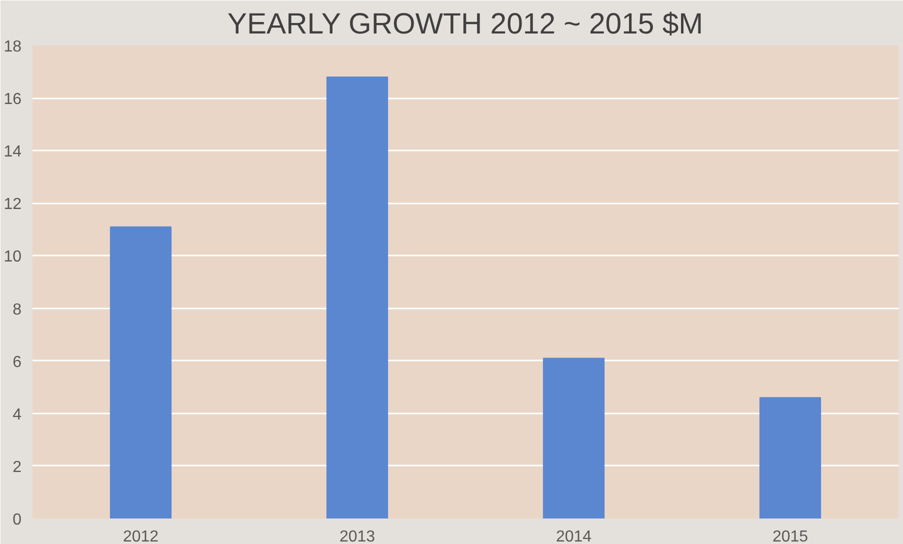  I want to click on y-tick-label: 8, so click(17, 309).